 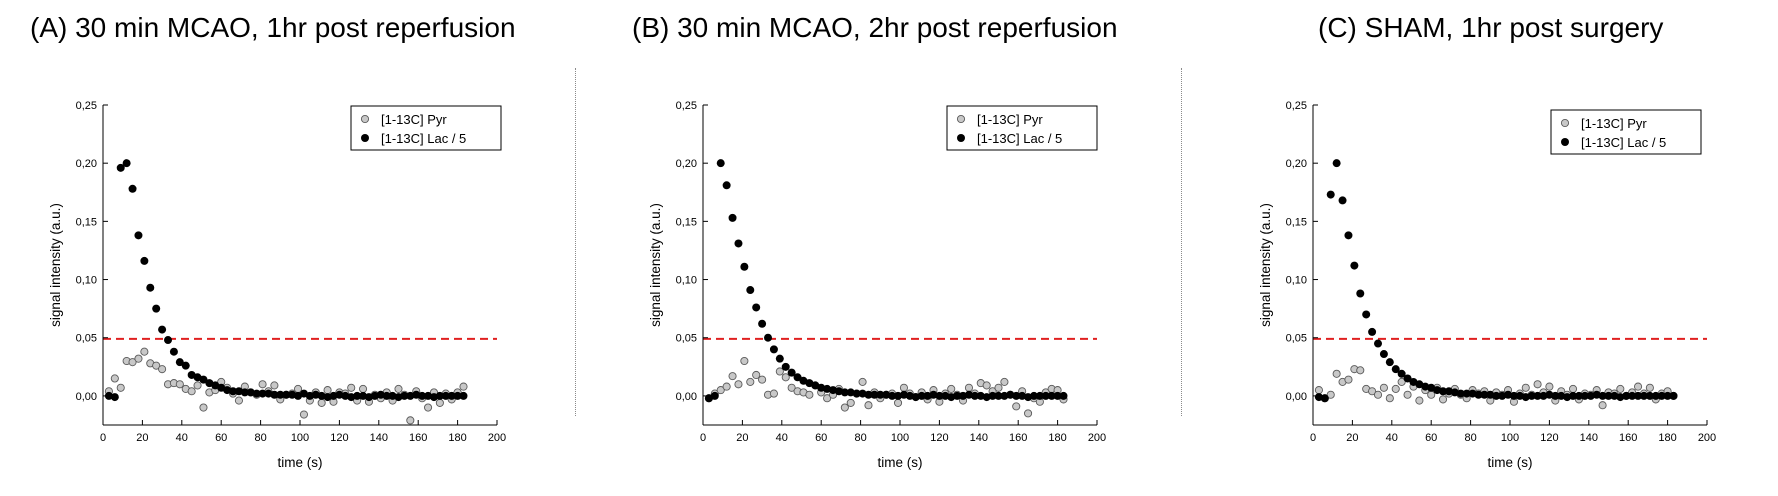 What do you see at coordinates (273, 27) in the screenshot?
I see `panel-a-title: (A) 30 min MCAO, 1hr post reperfusion` at bounding box center [273, 27].